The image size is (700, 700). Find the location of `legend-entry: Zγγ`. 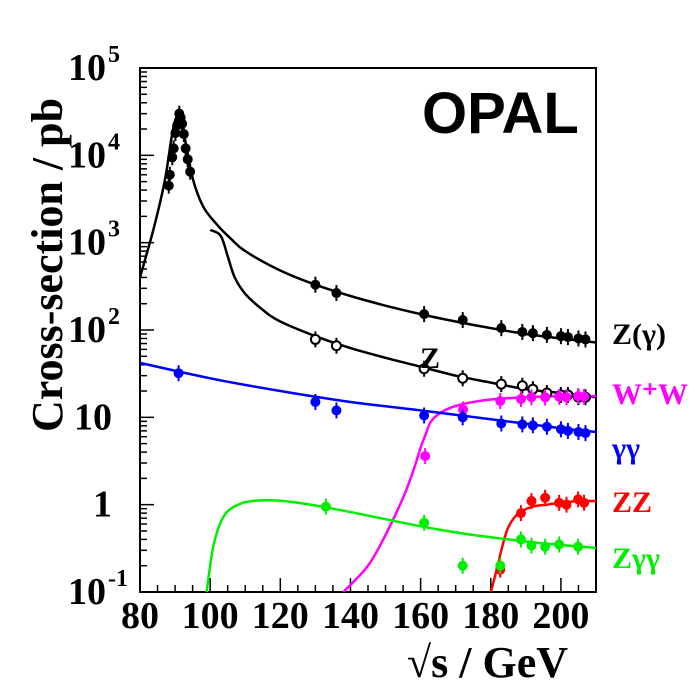

legend-entry: Zγγ is located at coordinates (636, 558).